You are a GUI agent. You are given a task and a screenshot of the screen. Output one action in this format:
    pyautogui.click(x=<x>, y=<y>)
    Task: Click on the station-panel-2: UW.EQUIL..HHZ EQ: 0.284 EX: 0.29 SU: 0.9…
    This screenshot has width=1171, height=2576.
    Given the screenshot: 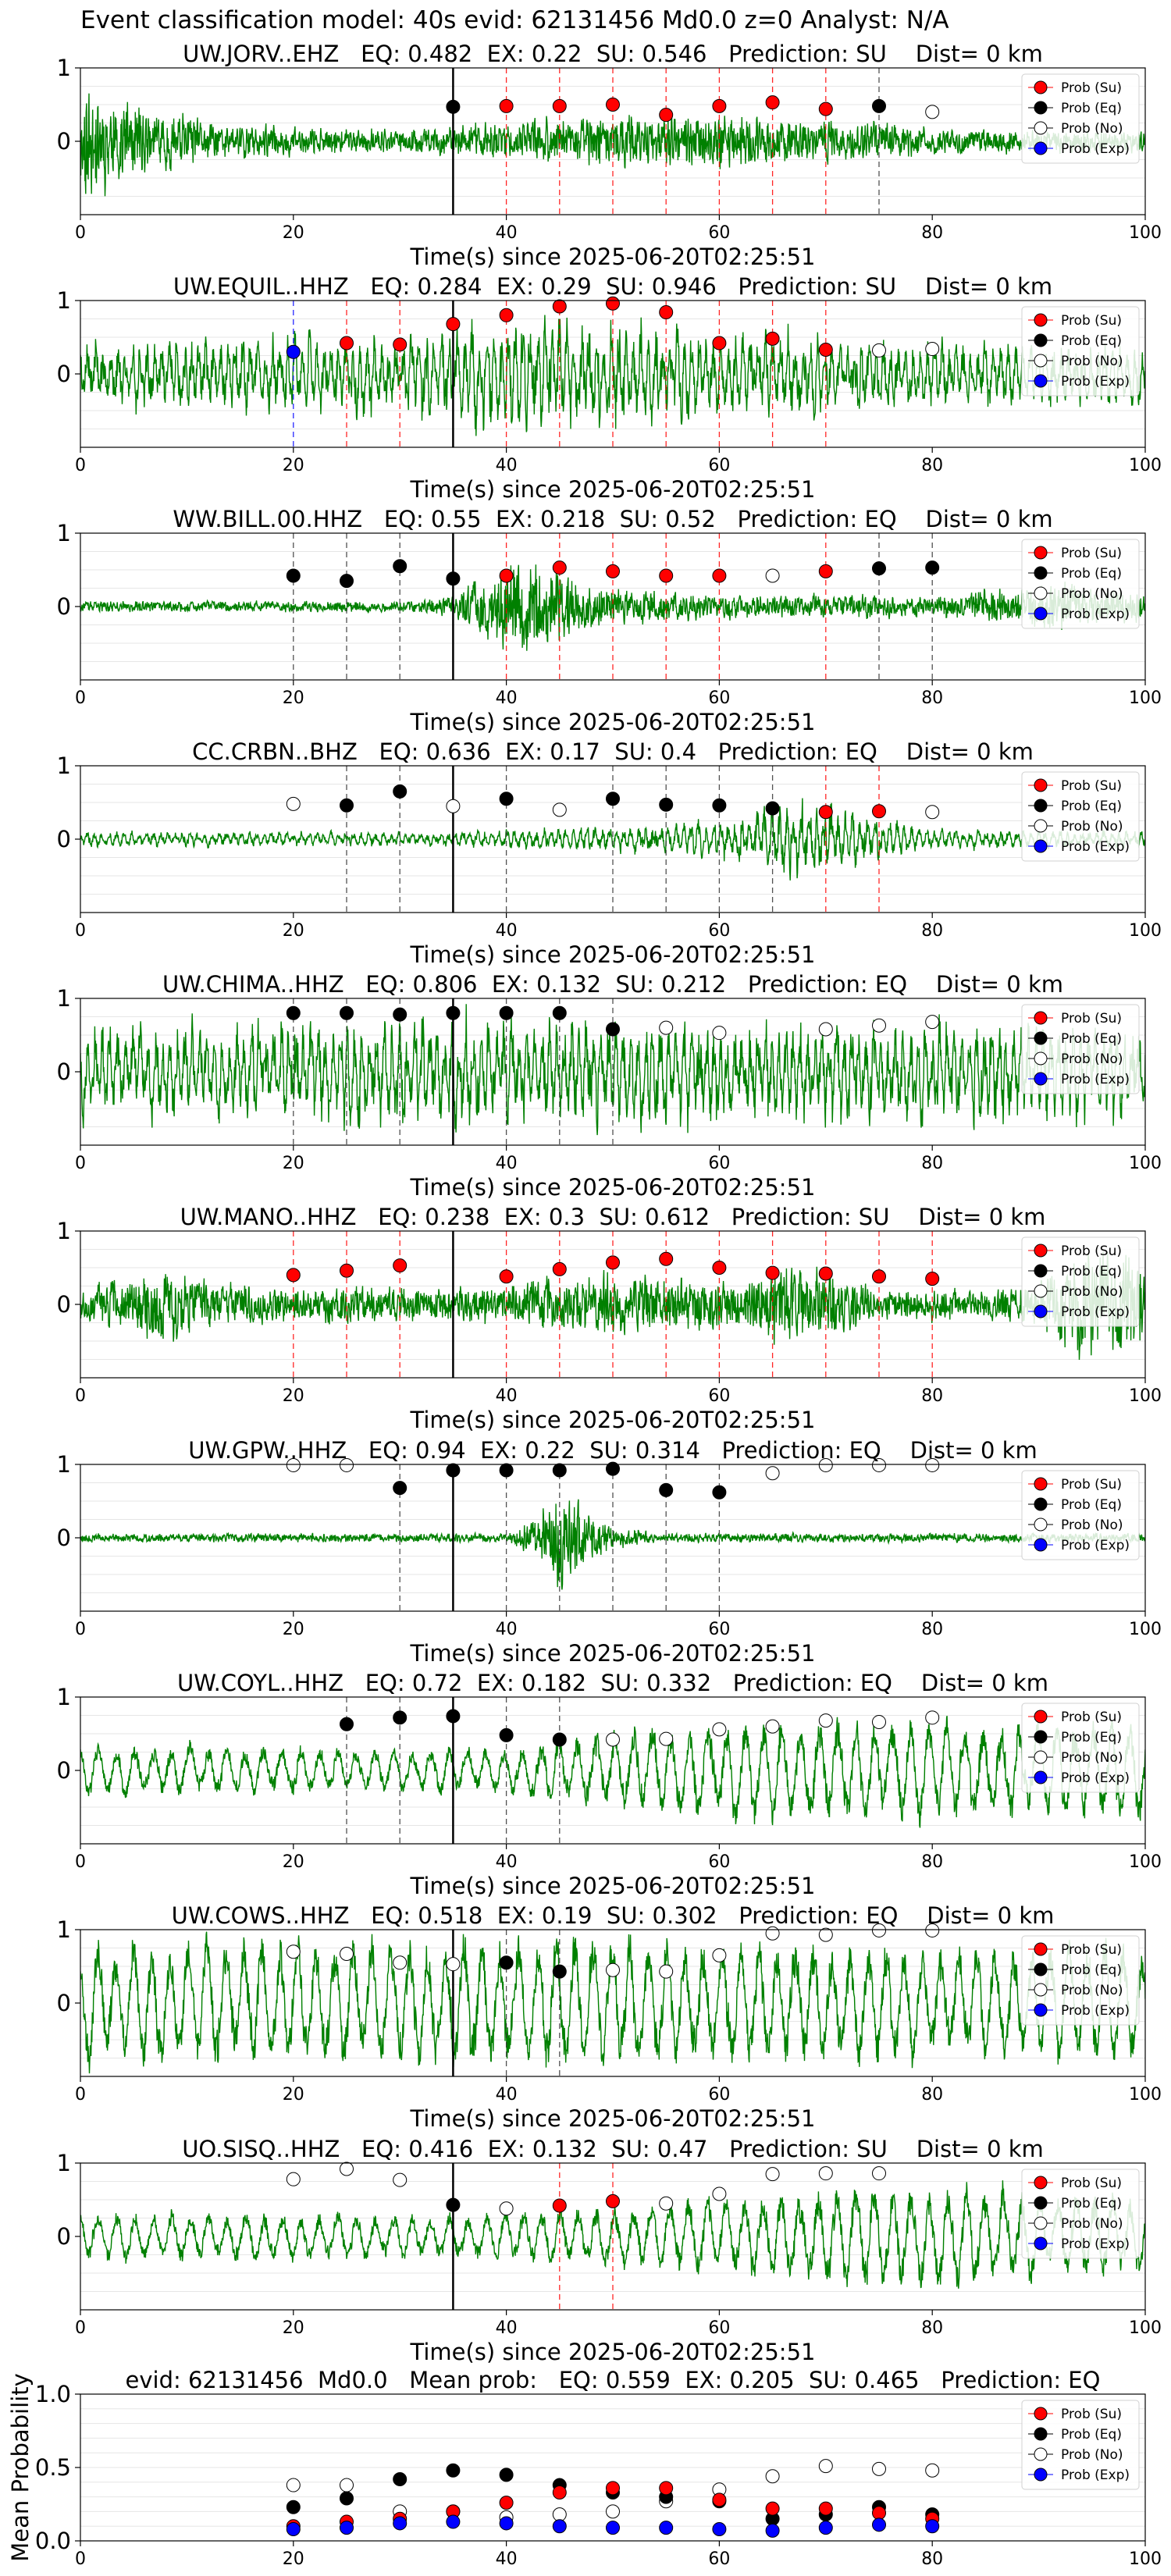 What is the action you would take?
    pyautogui.click(x=609, y=388)
    